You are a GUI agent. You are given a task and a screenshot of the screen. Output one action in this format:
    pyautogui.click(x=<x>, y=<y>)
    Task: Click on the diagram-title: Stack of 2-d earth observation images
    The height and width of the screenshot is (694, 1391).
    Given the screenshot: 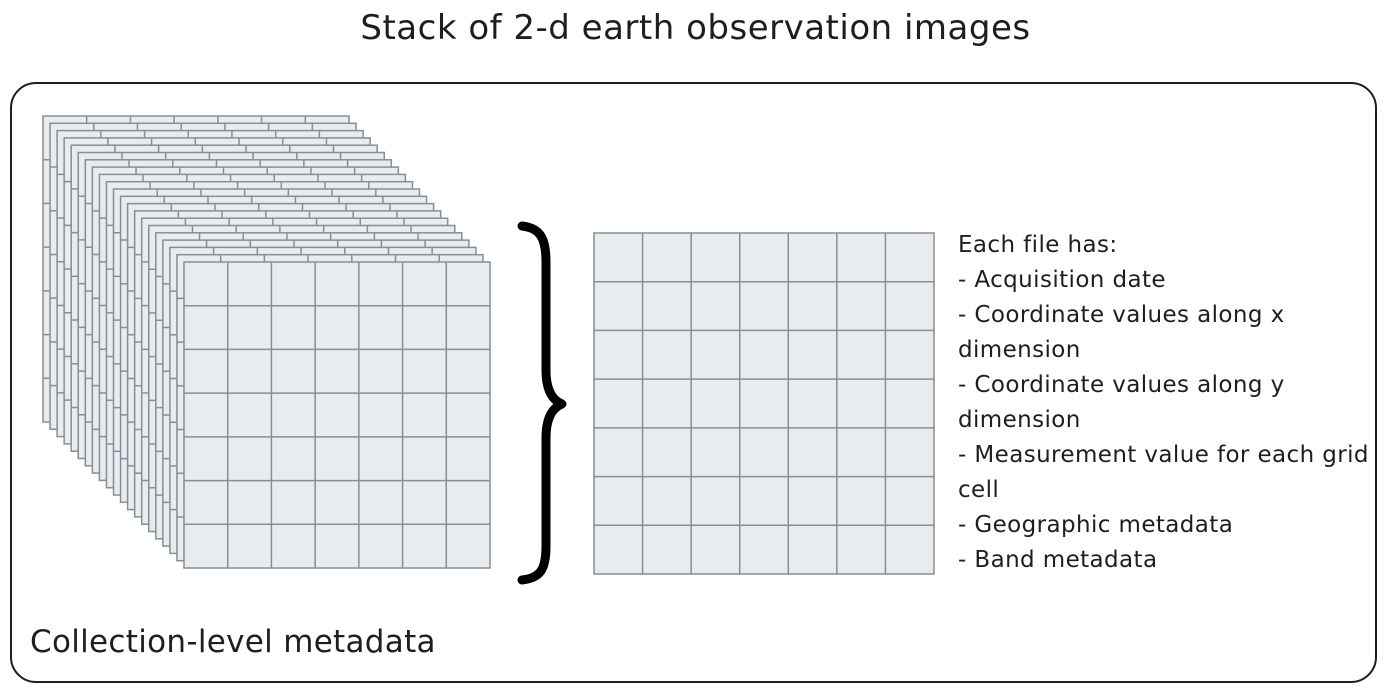 What is the action you would take?
    pyautogui.click(x=695, y=28)
    